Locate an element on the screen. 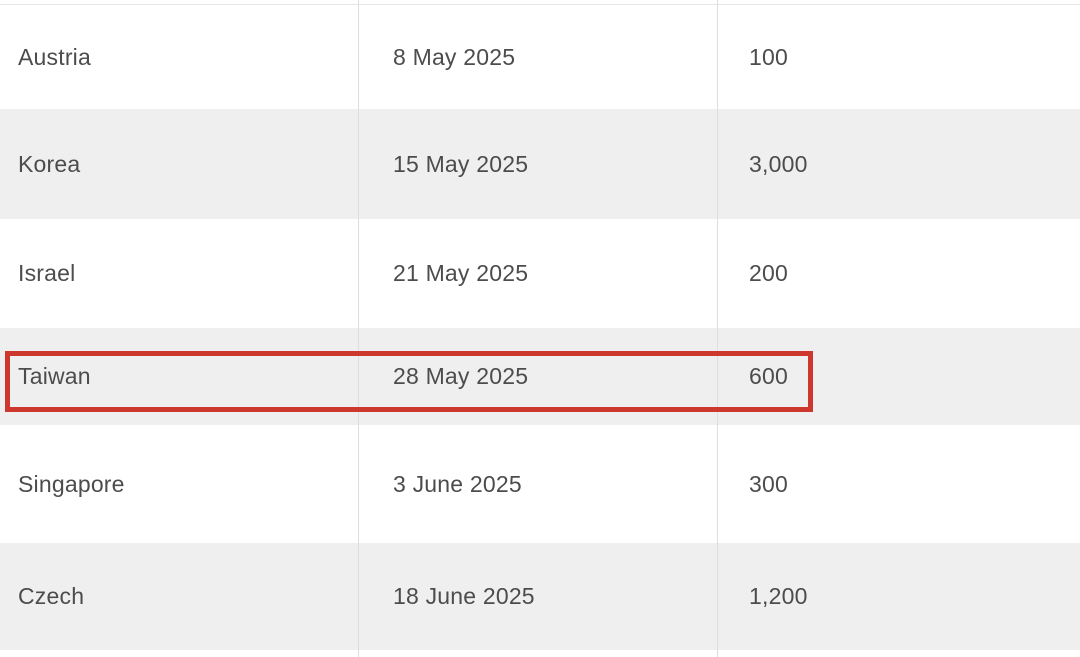 The width and height of the screenshot is (1080, 657). cell-value: 100 is located at coordinates (898, 57).